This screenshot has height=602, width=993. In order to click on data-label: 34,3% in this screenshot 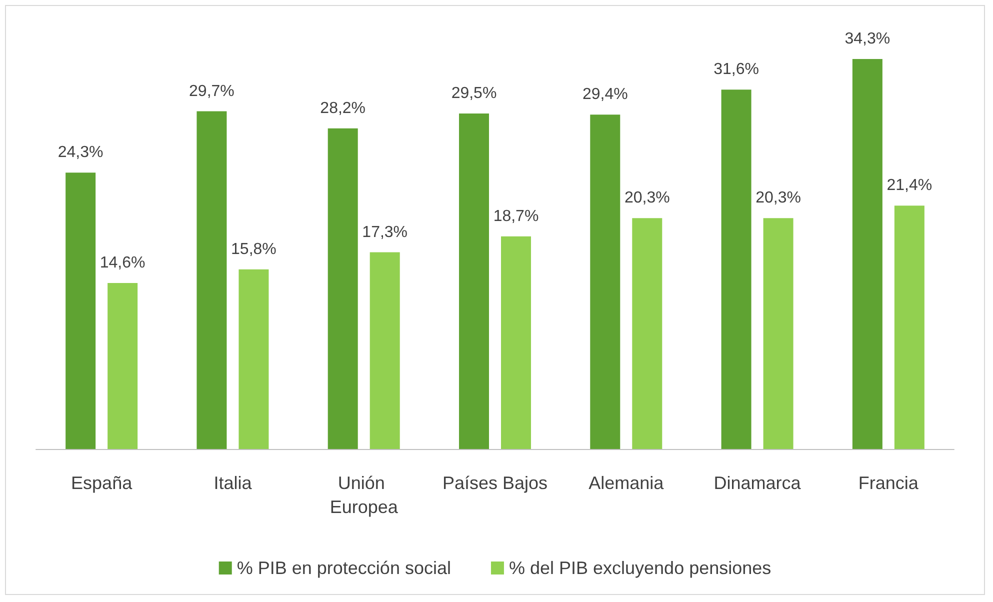, I will do `click(867, 39)`.